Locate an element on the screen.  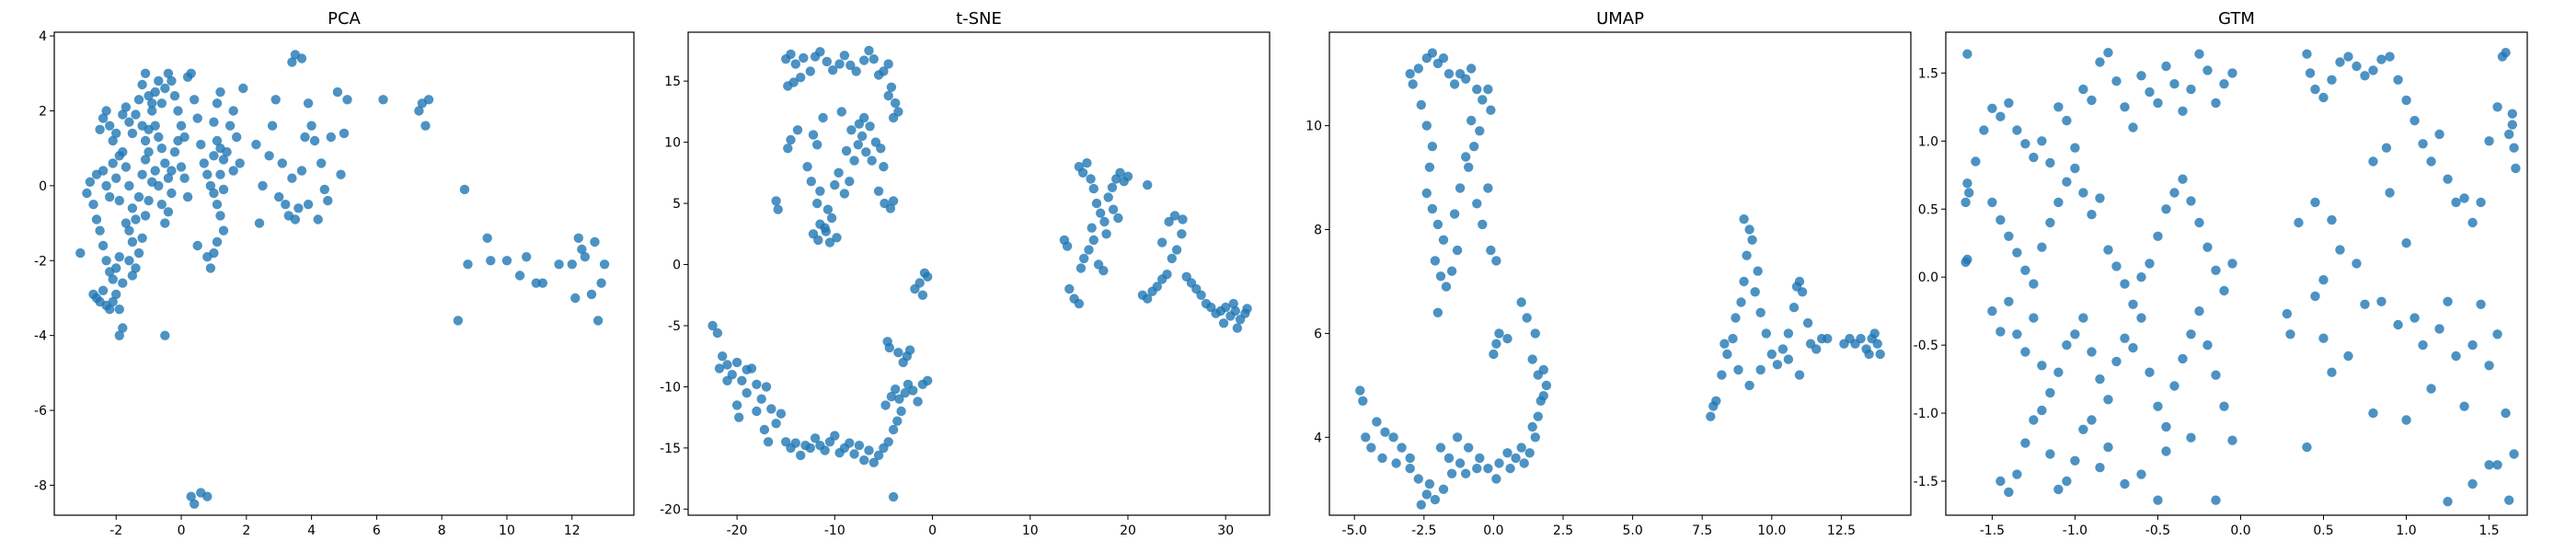
x-tick-label: -1.5 is located at coordinates (1993, 530).